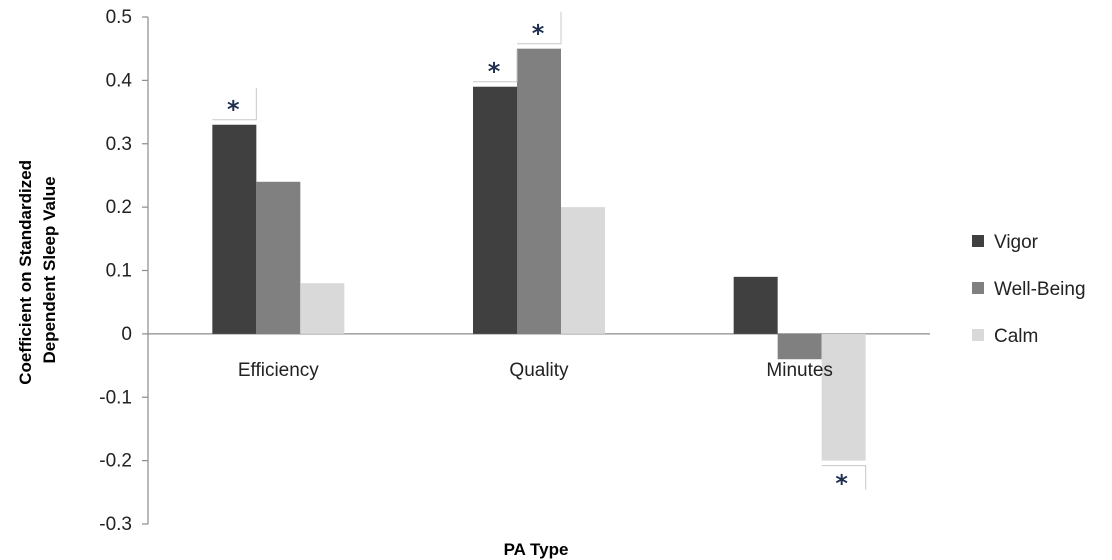 This screenshot has width=1112, height=560. What do you see at coordinates (115, 524) in the screenshot?
I see `y-tick-label: -0.3` at bounding box center [115, 524].